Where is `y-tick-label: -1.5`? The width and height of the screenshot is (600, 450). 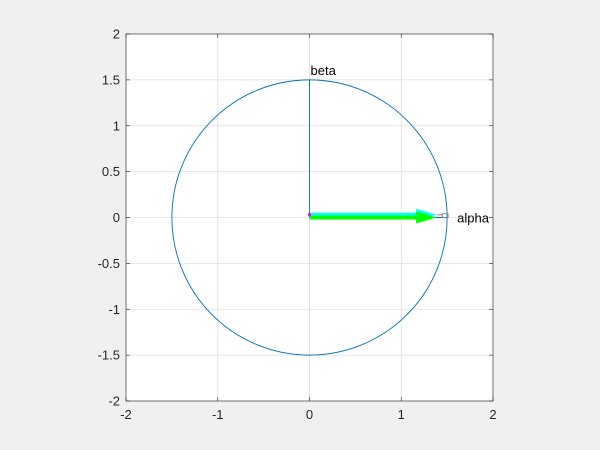 y-tick-label: -1.5 is located at coordinates (109, 355).